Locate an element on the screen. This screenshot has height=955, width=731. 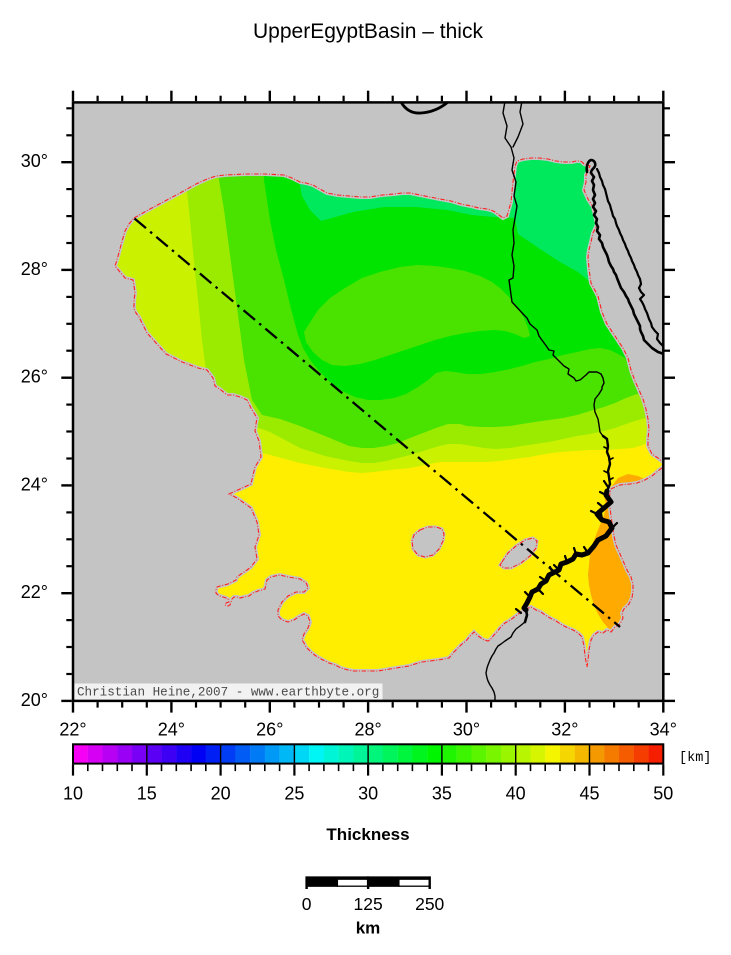
svg-text: km is located at coordinates (368, 928).